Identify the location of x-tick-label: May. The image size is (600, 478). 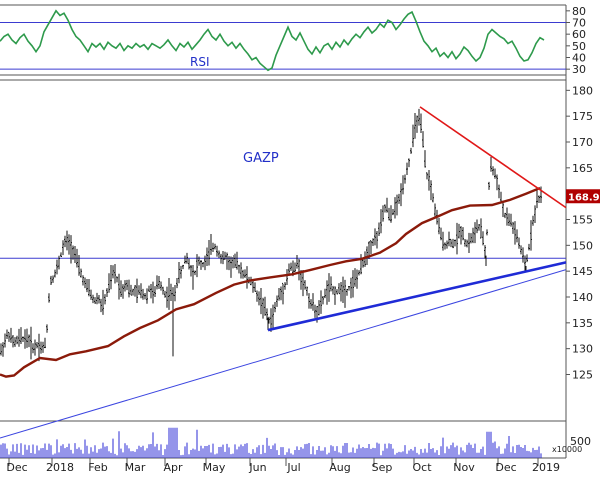
(214, 467).